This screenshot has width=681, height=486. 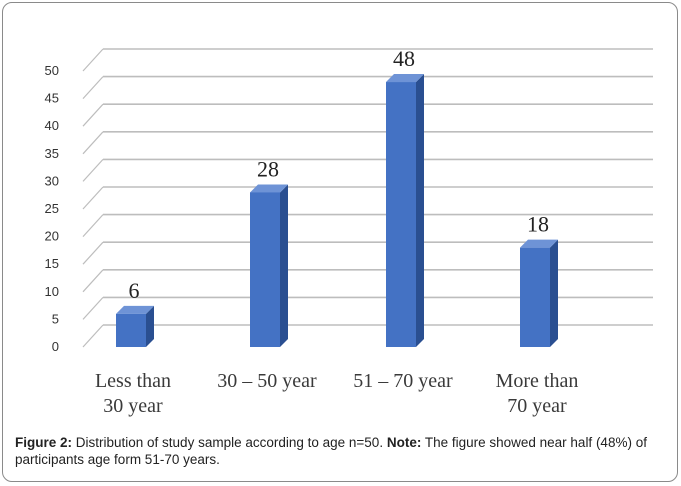 I want to click on figure-label: Figure 2:, so click(x=44, y=442).